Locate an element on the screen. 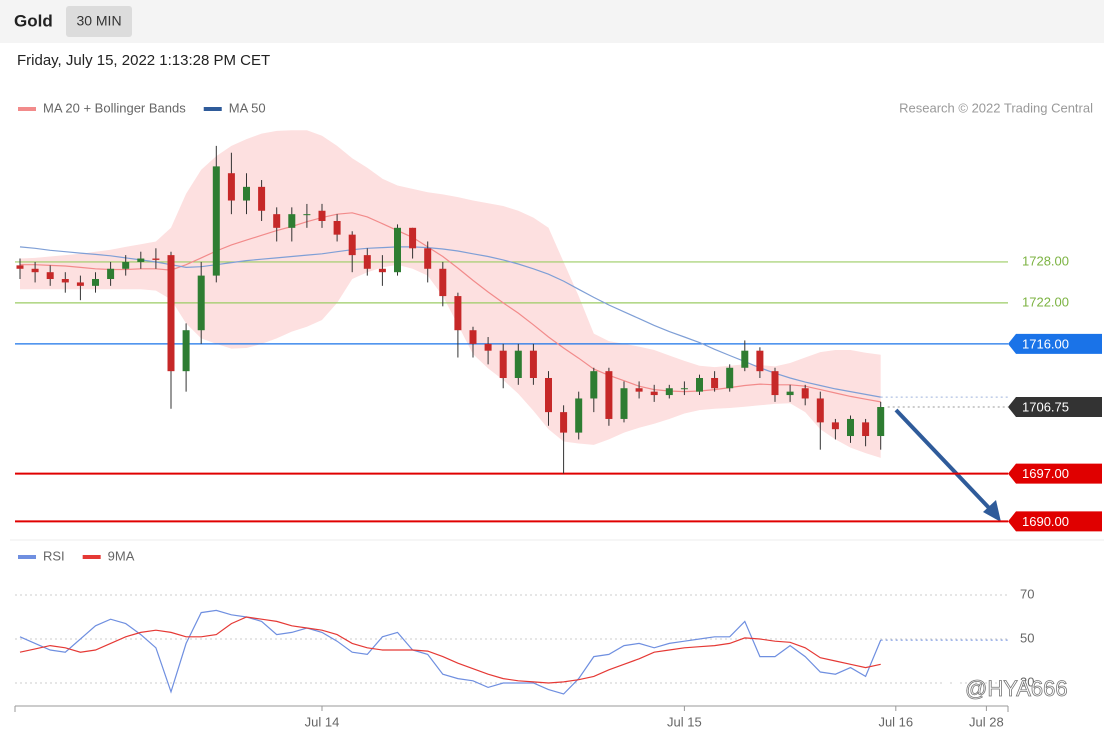 Image resolution: width=1104 pixels, height=738 pixels. y-tick-label: 30 is located at coordinates (1027, 681).